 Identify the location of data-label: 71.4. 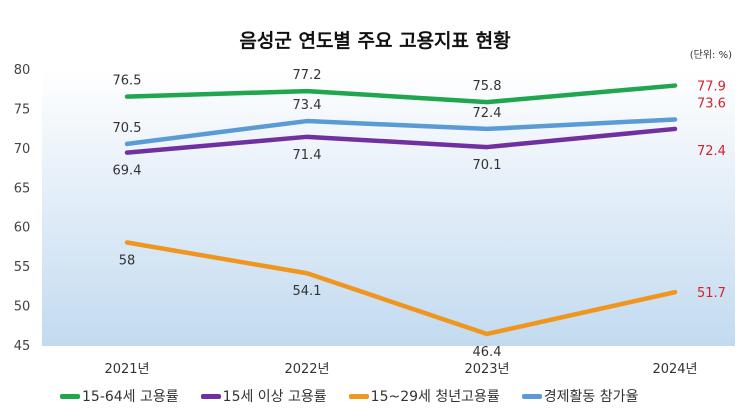
(307, 155).